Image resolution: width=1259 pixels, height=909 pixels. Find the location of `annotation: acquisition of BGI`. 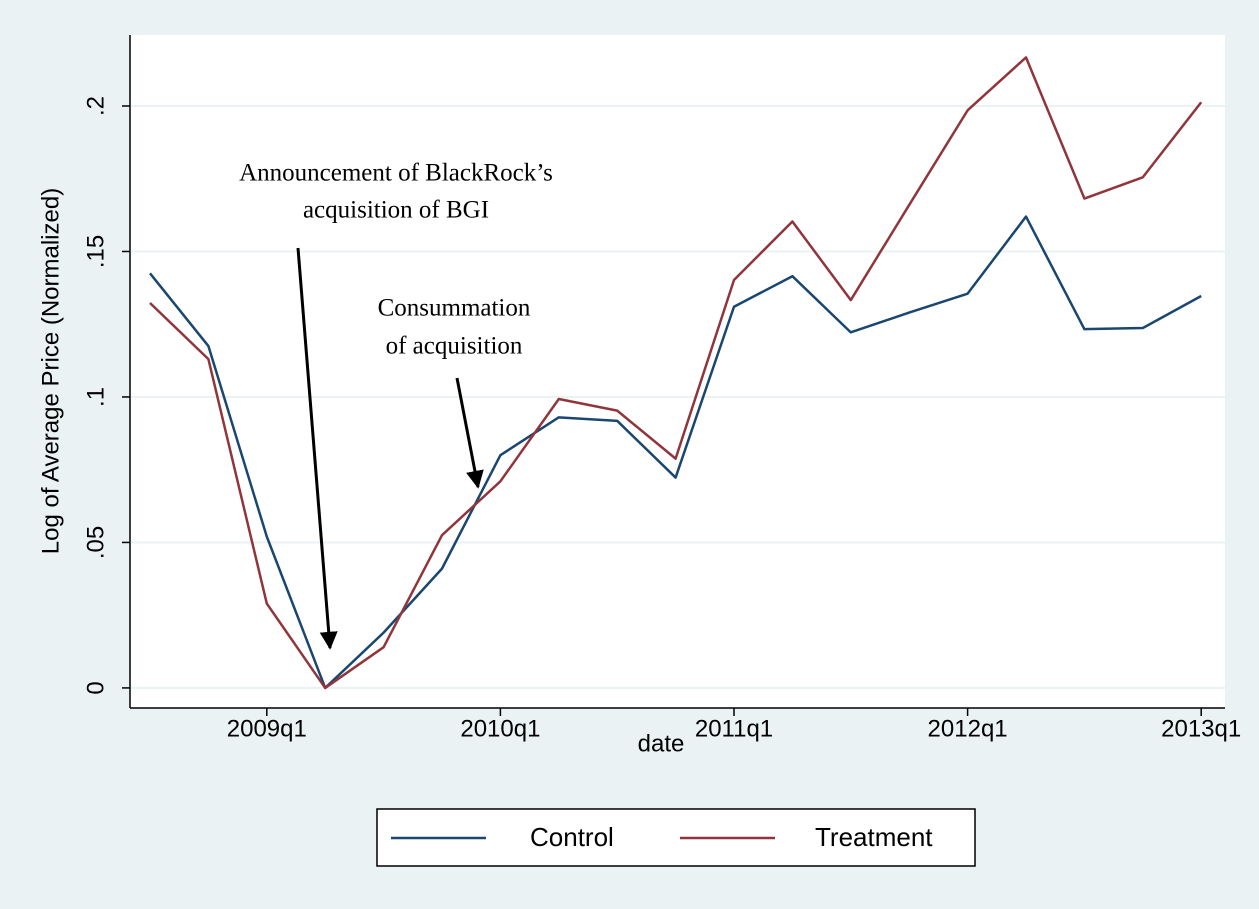

annotation: acquisition of BGI is located at coordinates (396, 210).